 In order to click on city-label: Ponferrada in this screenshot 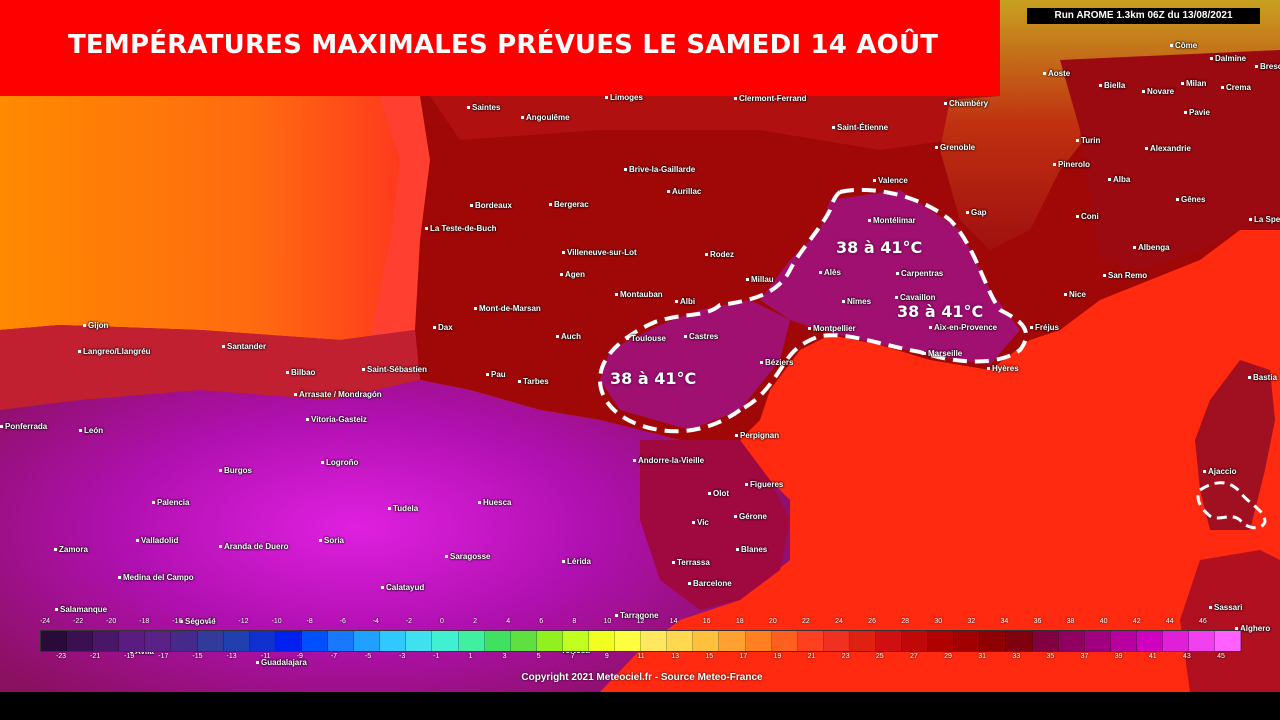, I will do `click(23, 426)`.